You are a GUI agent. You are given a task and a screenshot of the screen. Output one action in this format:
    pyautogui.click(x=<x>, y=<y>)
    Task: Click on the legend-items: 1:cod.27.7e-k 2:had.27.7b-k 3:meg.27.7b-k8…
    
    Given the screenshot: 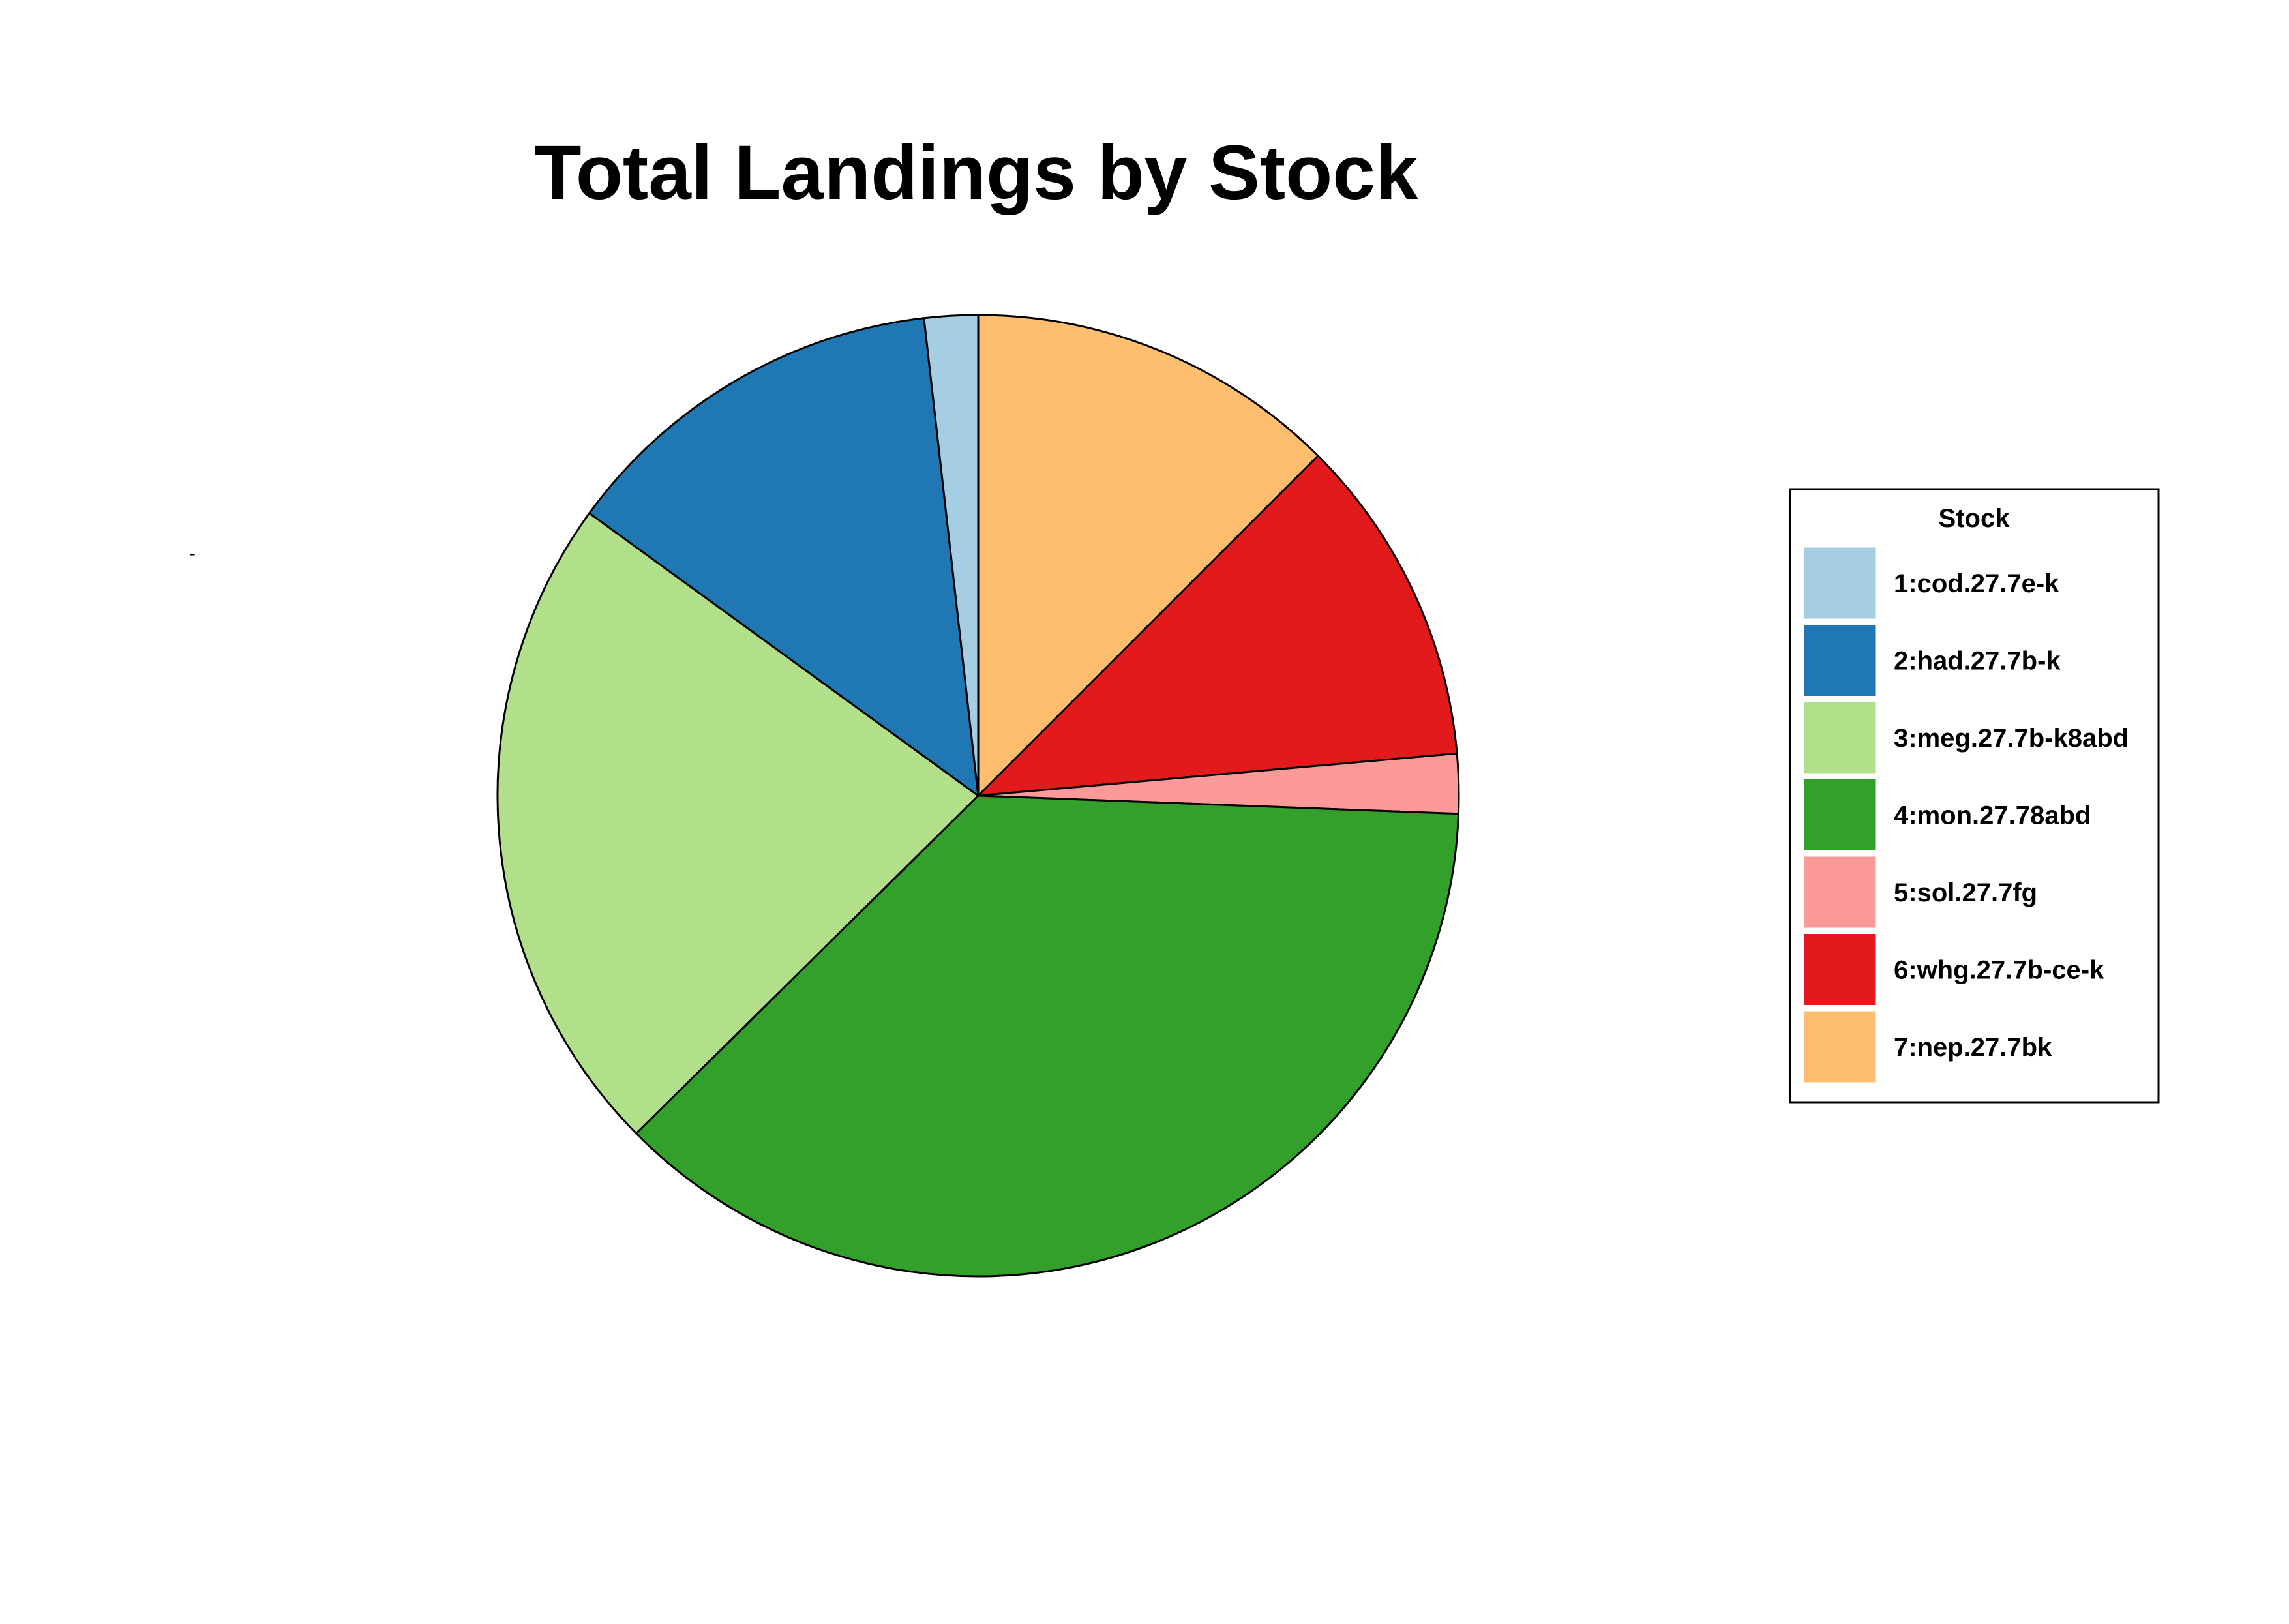 What is the action you would take?
    pyautogui.click(x=1965, y=815)
    